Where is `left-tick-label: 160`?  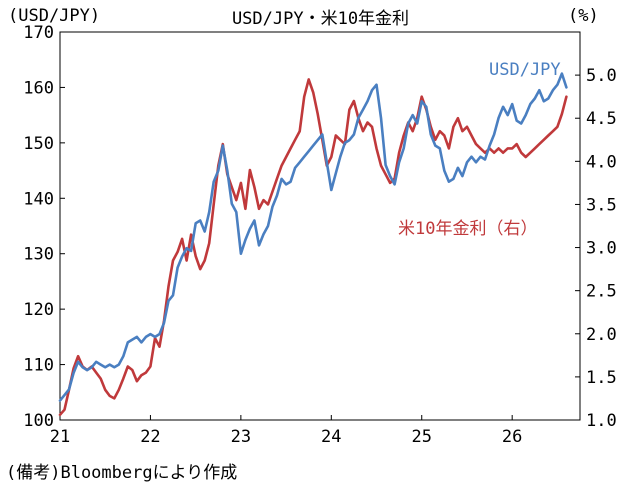
left-tick-label: 160 is located at coordinates (38, 88).